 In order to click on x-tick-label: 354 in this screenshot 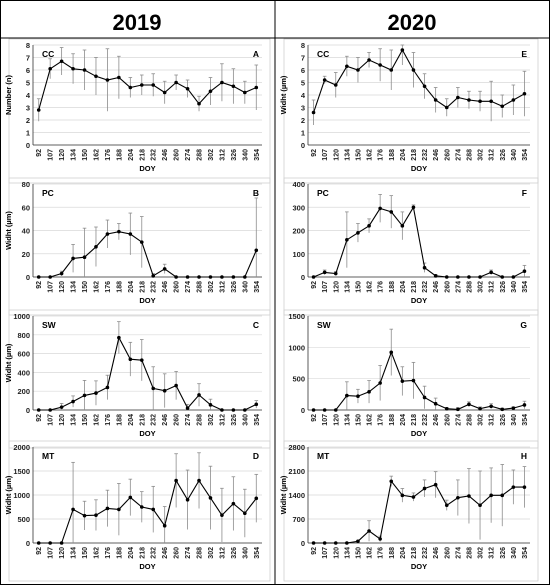, I will do `click(525, 553)`.